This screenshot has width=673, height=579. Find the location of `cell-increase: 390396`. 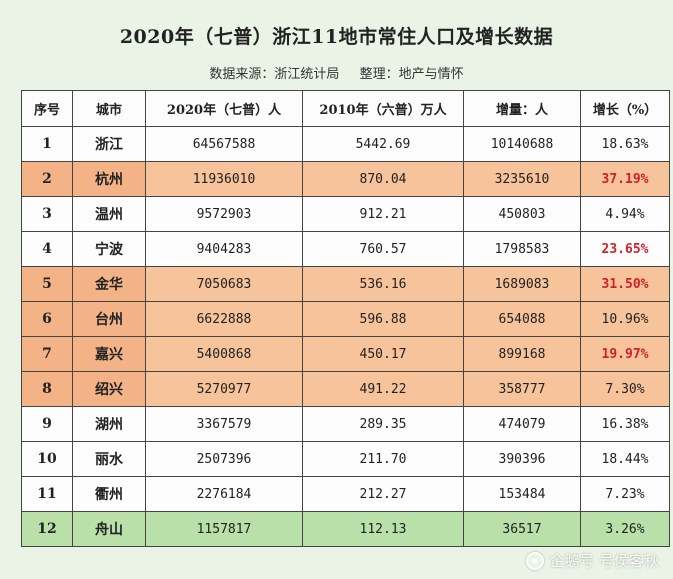

cell-increase: 390396 is located at coordinates (522, 459).